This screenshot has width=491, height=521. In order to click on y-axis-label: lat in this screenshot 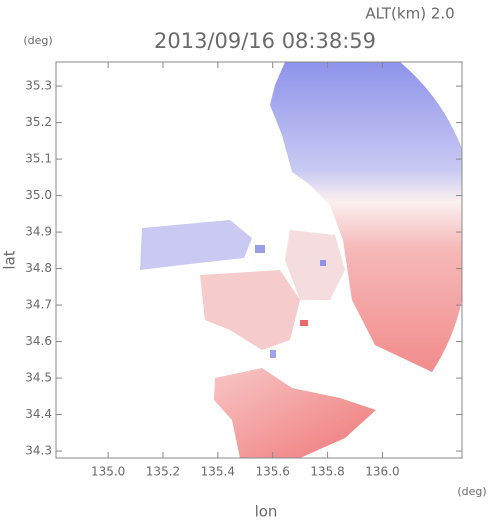, I will do `click(10, 259)`.